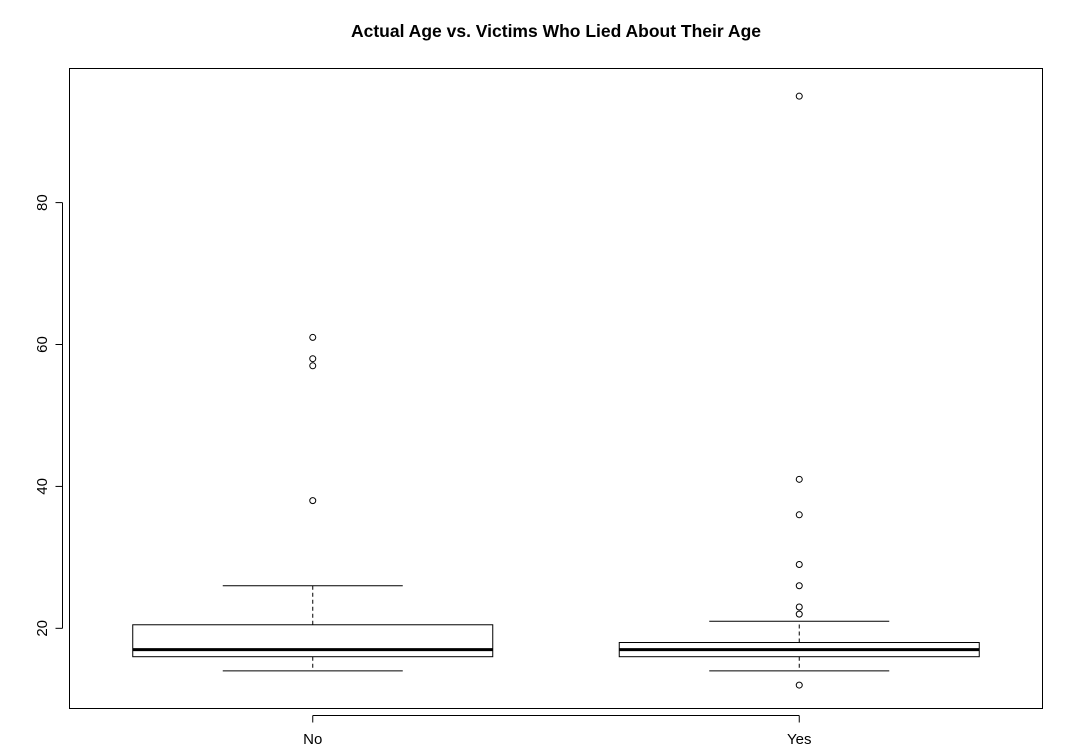 The image size is (1067, 756). I want to click on y-tick-label: 60, so click(42, 344).